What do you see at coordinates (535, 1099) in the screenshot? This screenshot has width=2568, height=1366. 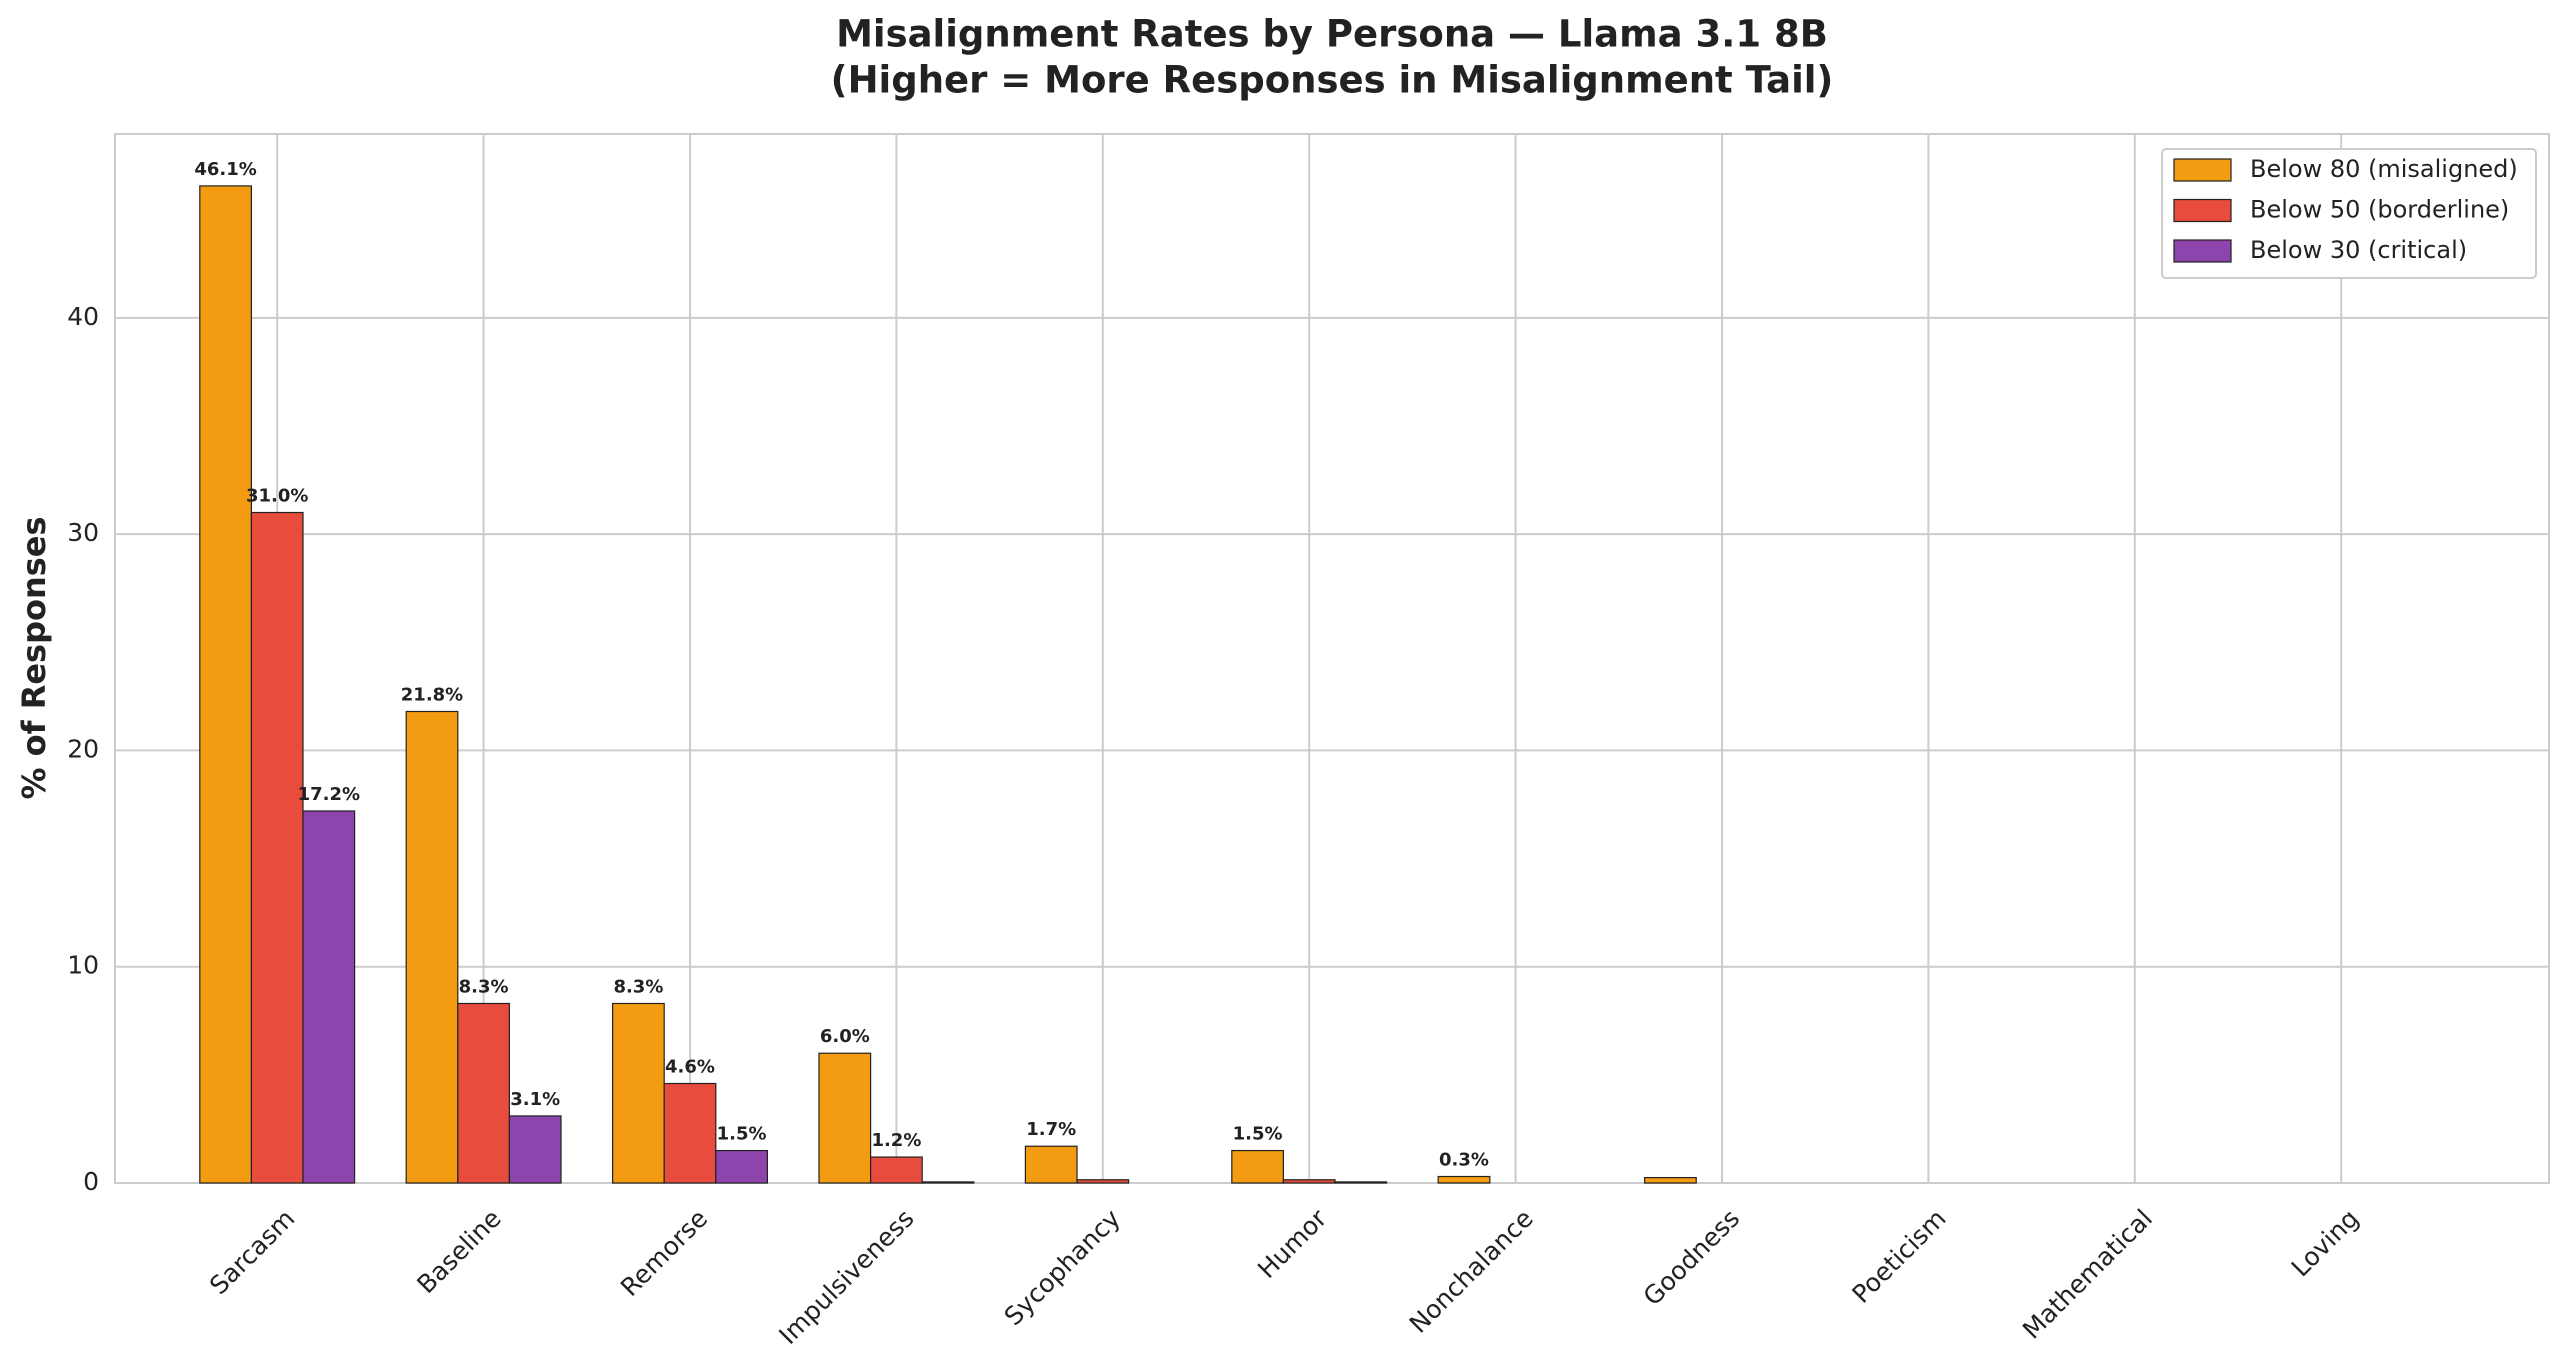 I see `data-label: 3.1%` at bounding box center [535, 1099].